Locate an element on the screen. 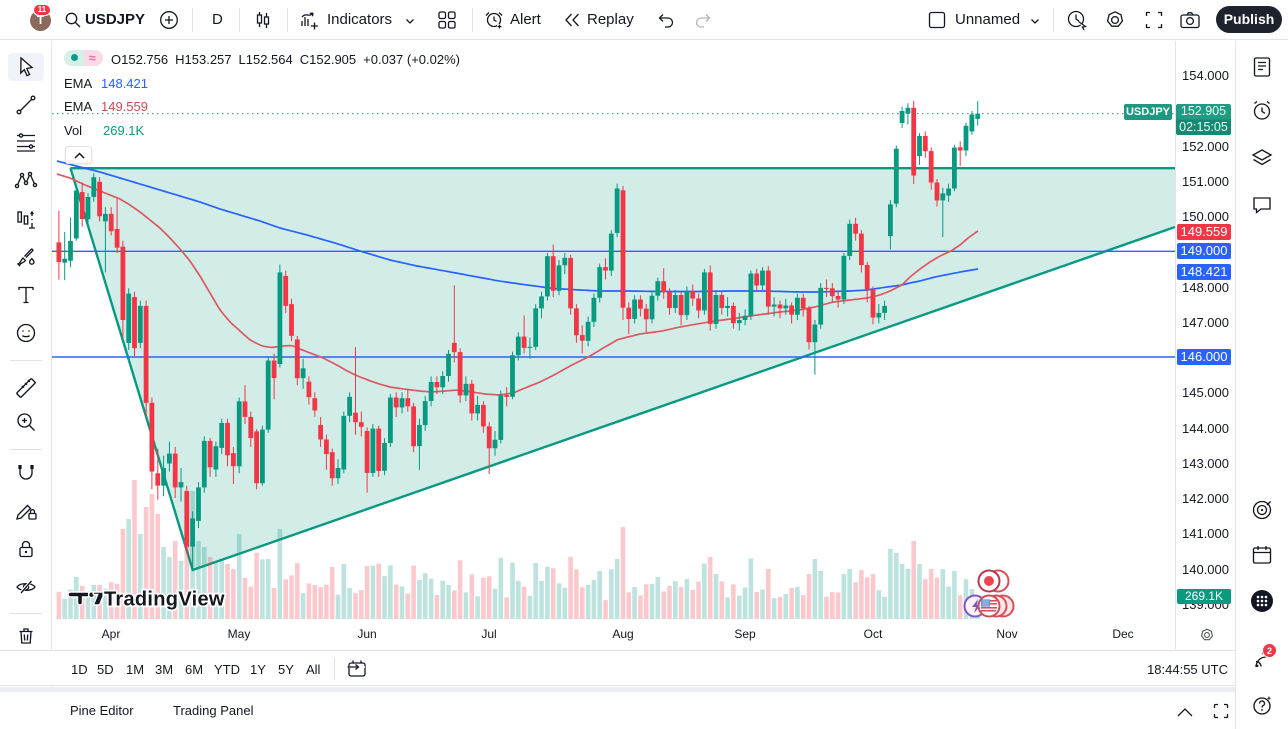  svg-text: TradingView is located at coordinates (164, 600).